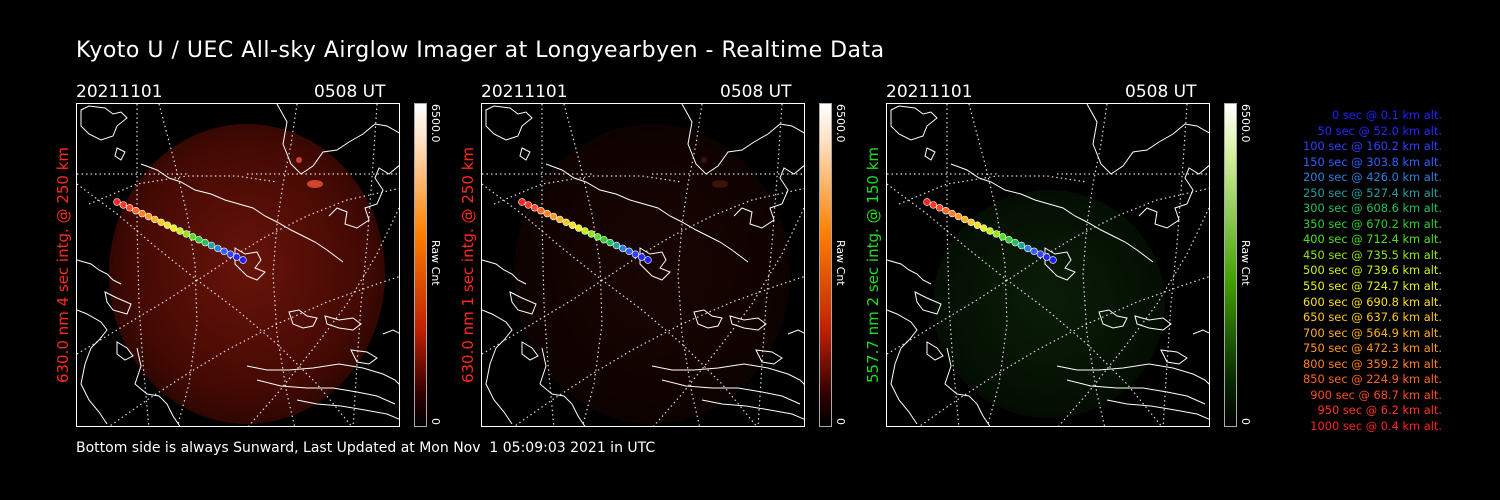 The height and width of the screenshot is (500, 1500). Describe the element at coordinates (1372, 192) in the screenshot. I see `legend-row: 250 sec @ 527.4 km alt.` at that location.